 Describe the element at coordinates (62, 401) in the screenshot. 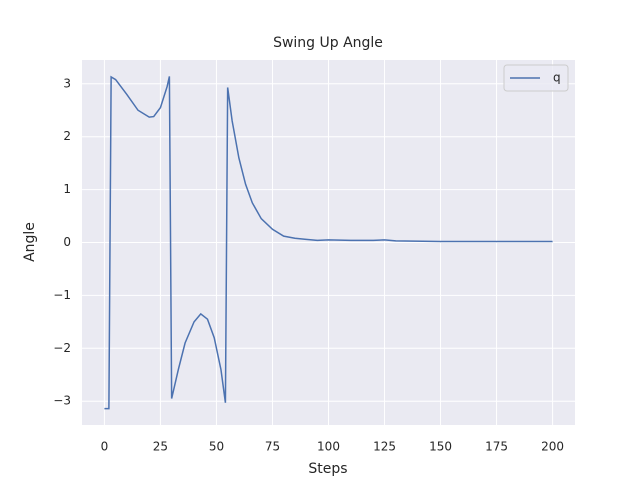

I see `y-tick-label: −3` at that location.